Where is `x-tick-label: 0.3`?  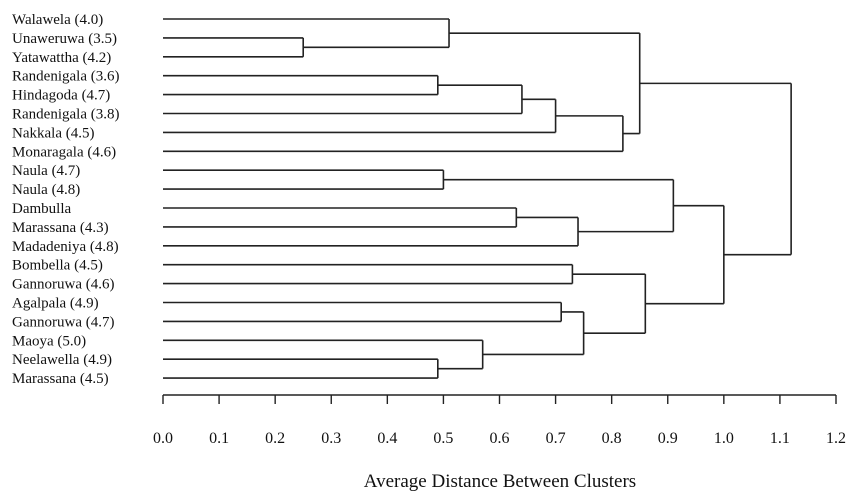
x-tick-label: 0.3 is located at coordinates (331, 438).